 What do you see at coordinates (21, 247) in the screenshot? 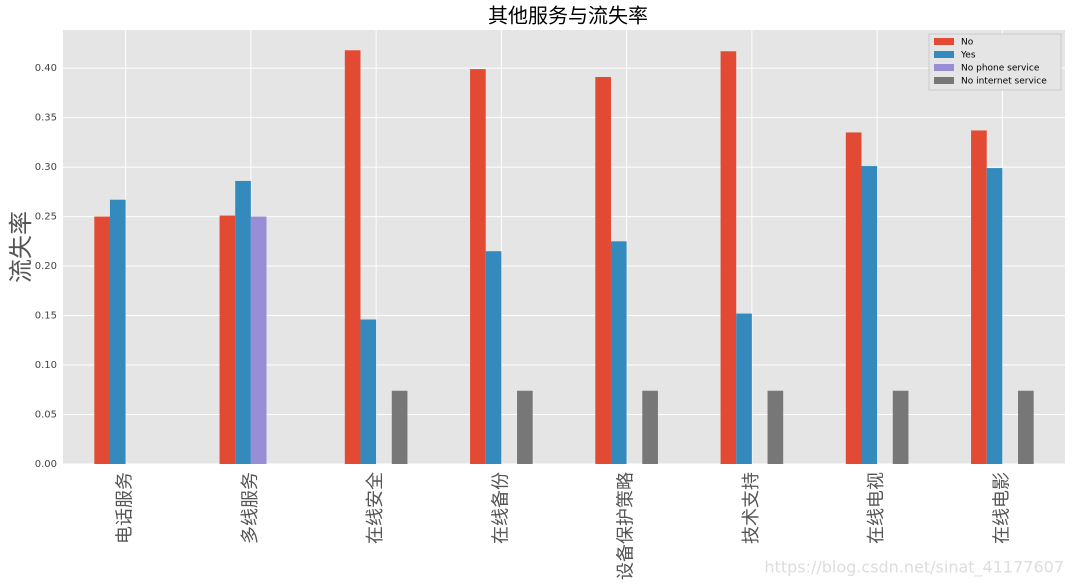
I see `y-axis-label: 流失率` at bounding box center [21, 247].